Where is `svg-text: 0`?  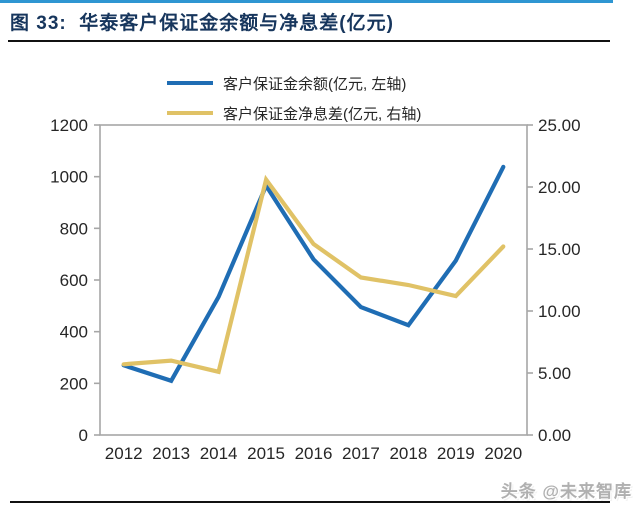
svg-text: 0 is located at coordinates (83, 435).